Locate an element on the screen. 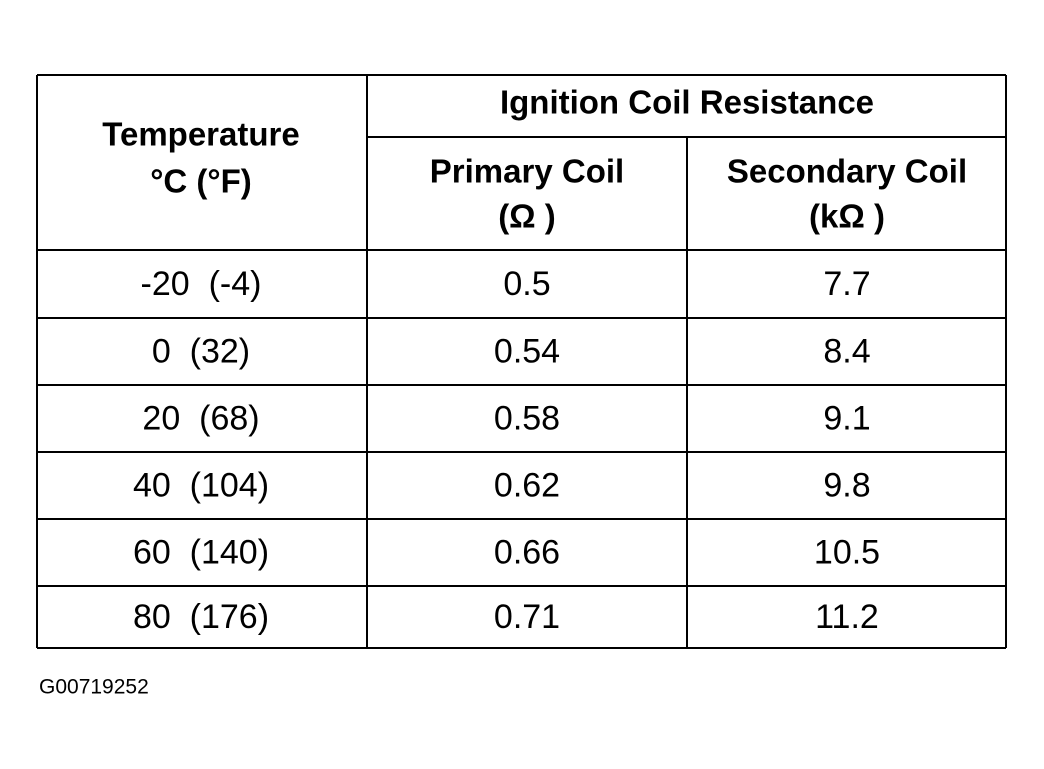 The height and width of the screenshot is (769, 1044). table-cell: 11.2 is located at coordinates (847, 617).